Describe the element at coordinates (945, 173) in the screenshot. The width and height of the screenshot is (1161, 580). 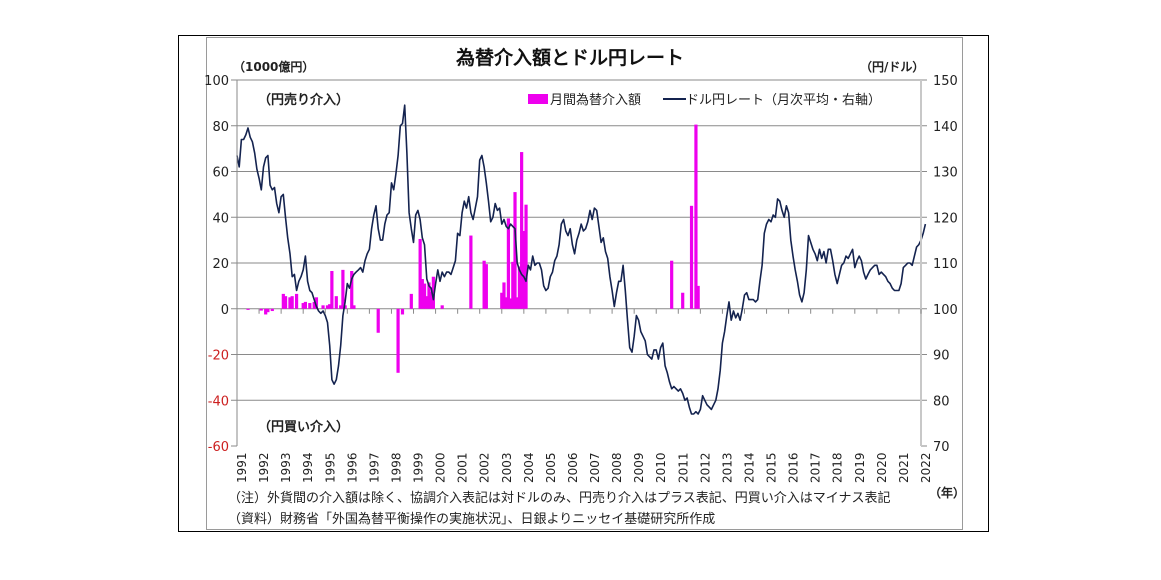
I see `right-axis-tick-label: 130` at that location.